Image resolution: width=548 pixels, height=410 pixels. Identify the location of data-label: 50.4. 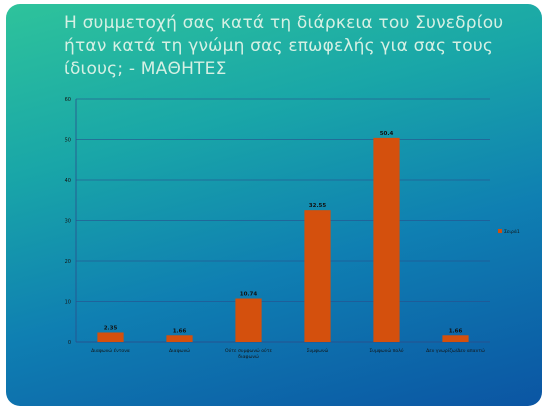
(387, 134).